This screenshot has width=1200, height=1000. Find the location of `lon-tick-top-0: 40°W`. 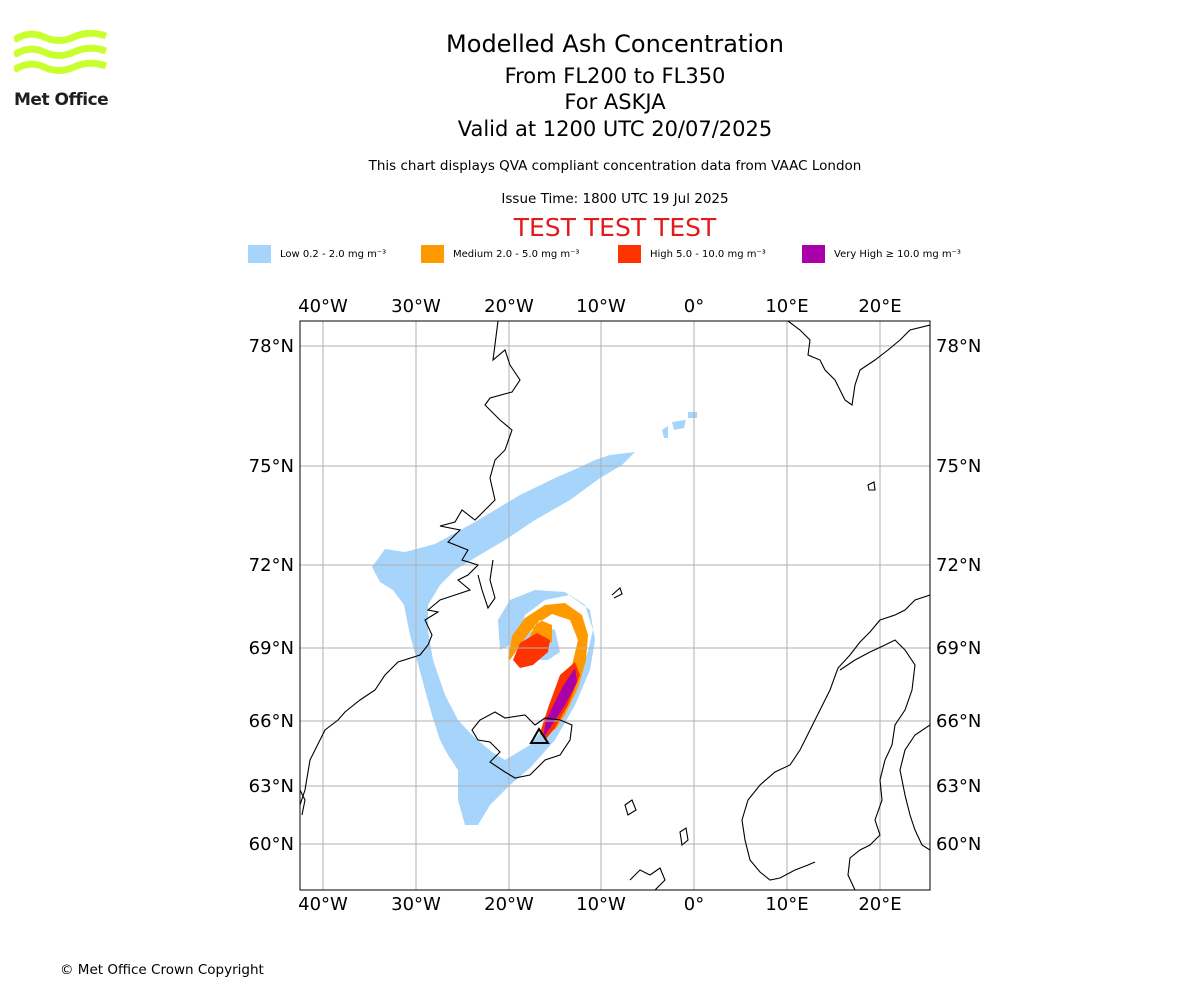

lon-tick-top-0: 40°W is located at coordinates (323, 306).